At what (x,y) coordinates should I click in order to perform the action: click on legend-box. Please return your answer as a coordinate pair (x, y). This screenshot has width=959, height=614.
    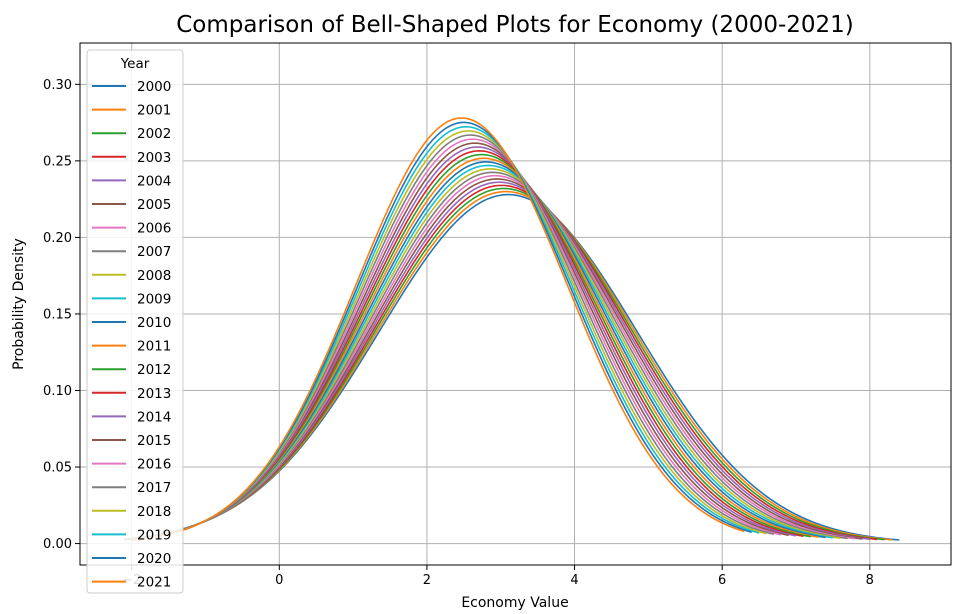
    Looking at the image, I should click on (135, 321).